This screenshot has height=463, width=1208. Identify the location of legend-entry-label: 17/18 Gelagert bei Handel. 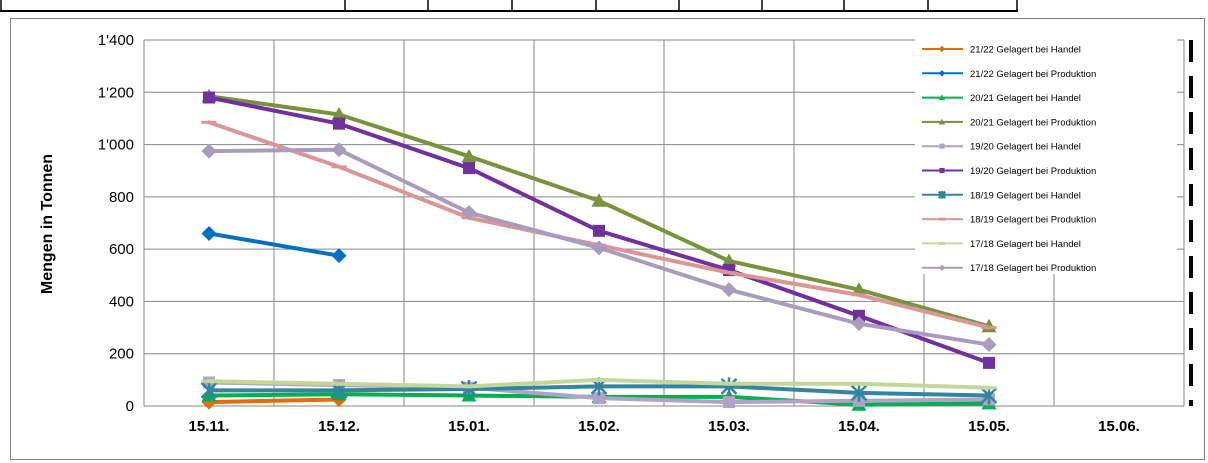
(1025, 244).